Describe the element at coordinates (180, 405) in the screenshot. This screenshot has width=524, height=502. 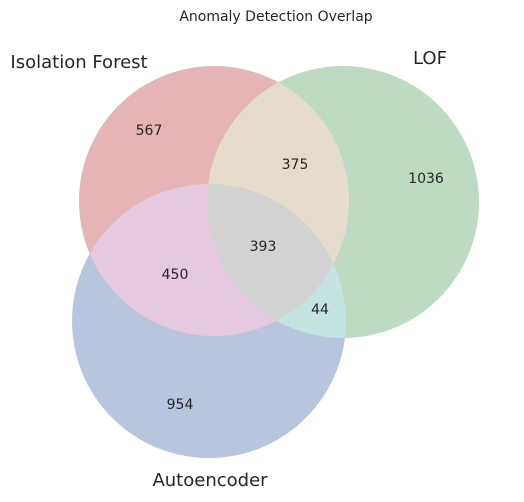
I see `autoencoder-only-value: 954` at that location.